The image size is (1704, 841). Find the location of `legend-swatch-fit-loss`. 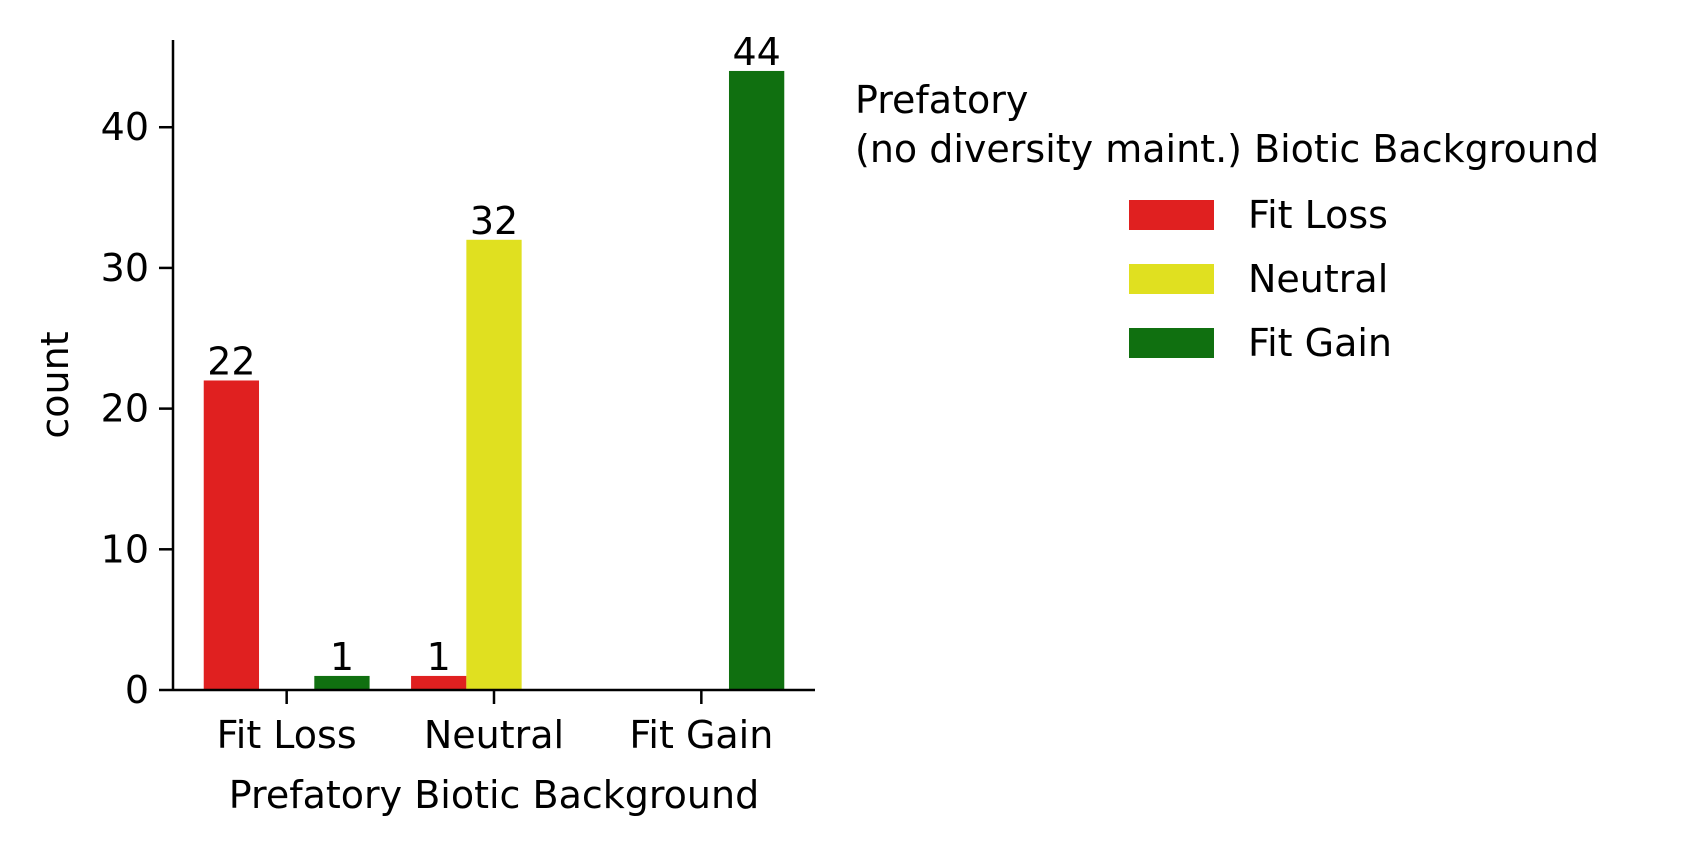

legend-swatch-fit-loss is located at coordinates (1171, 215).